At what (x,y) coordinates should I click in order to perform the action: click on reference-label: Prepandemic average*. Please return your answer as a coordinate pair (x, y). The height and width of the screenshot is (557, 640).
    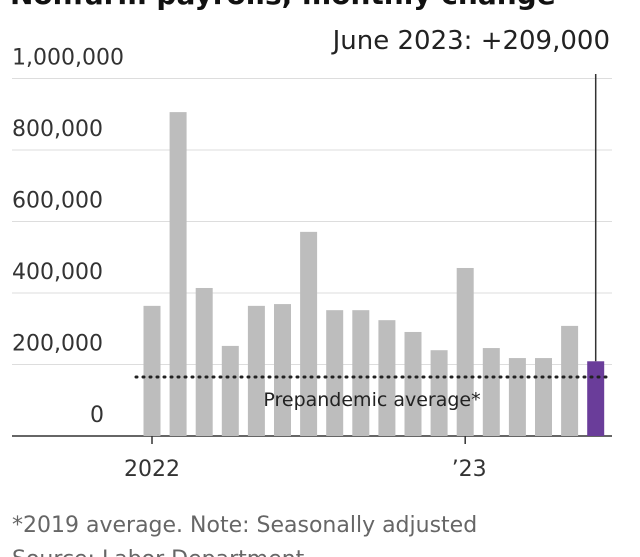
    Looking at the image, I should click on (371, 400).